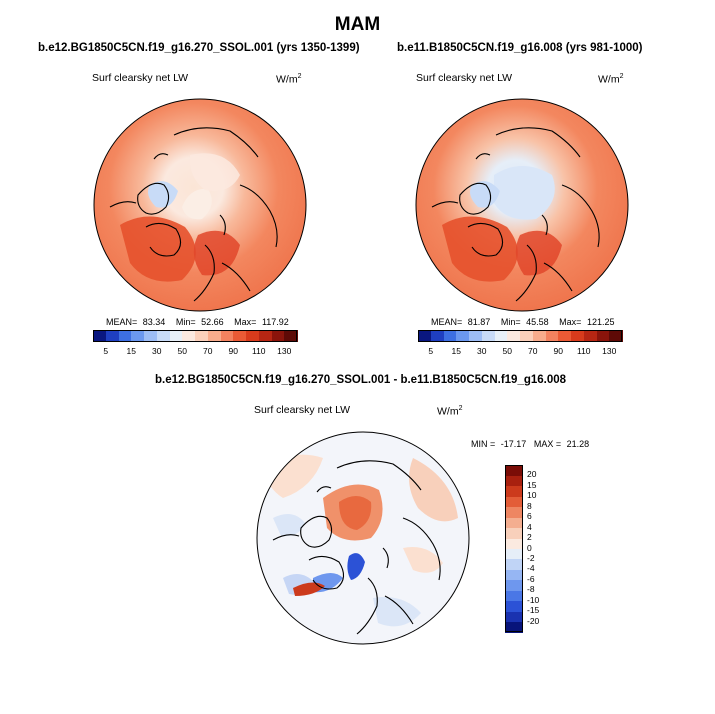 This screenshot has height=714, width=715. I want to click on colorbar-tick-label: -15, so click(533, 610).